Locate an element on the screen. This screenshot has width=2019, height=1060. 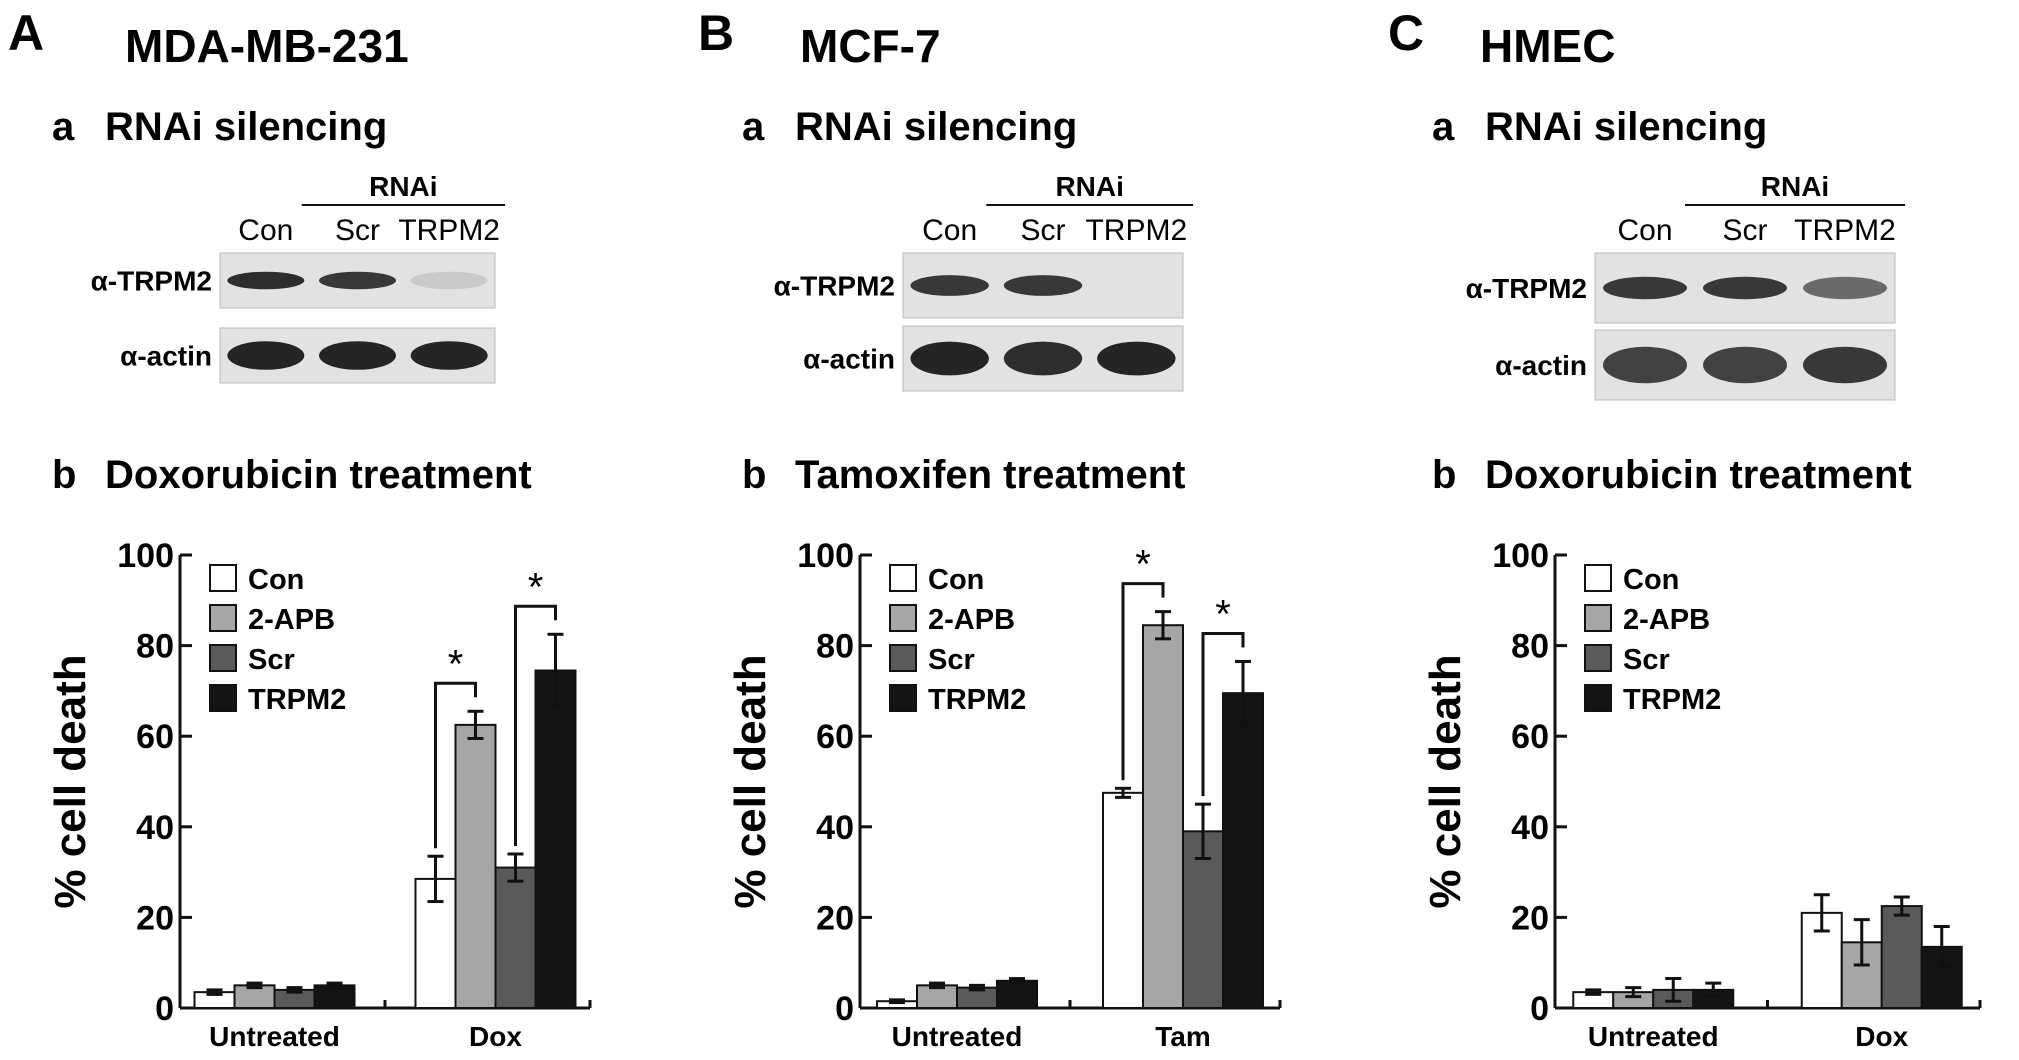
panel-letter: C is located at coordinates (1406, 33).